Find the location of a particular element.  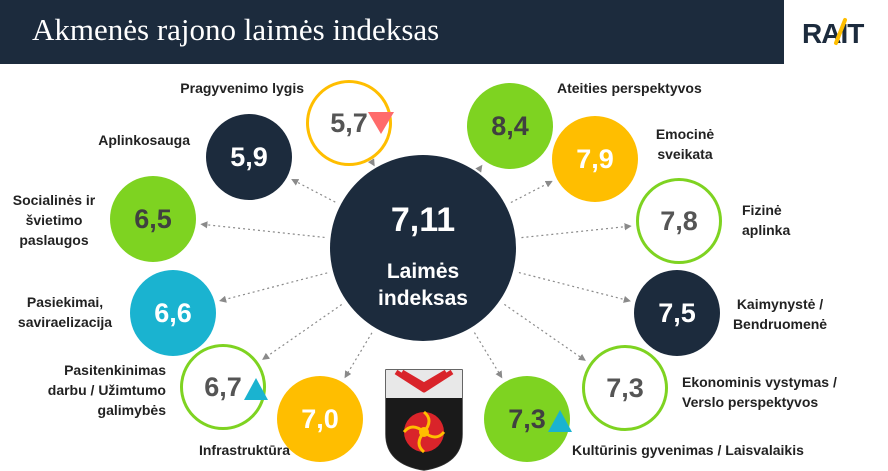

rait-logo: RAIT is located at coordinates (833, 33).